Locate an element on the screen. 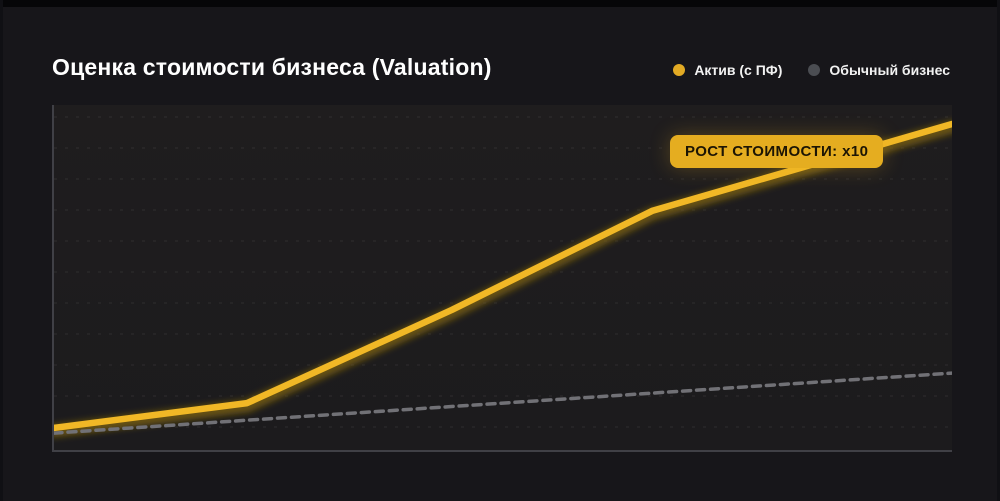  window-top-edge is located at coordinates (500, 3).